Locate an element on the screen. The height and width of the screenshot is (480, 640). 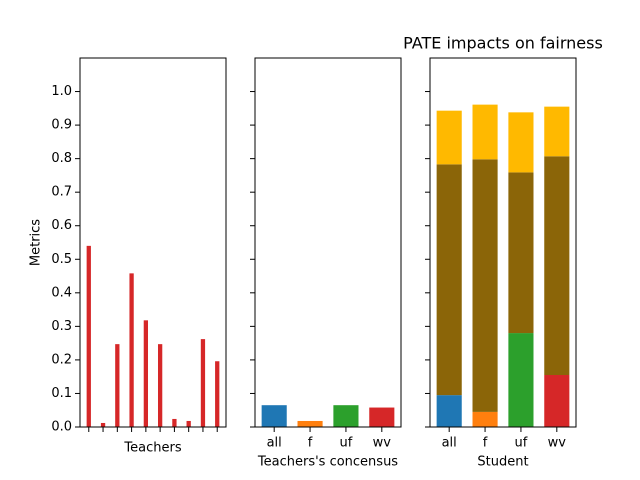
y-tick-label: 0.2 is located at coordinates (61, 359).